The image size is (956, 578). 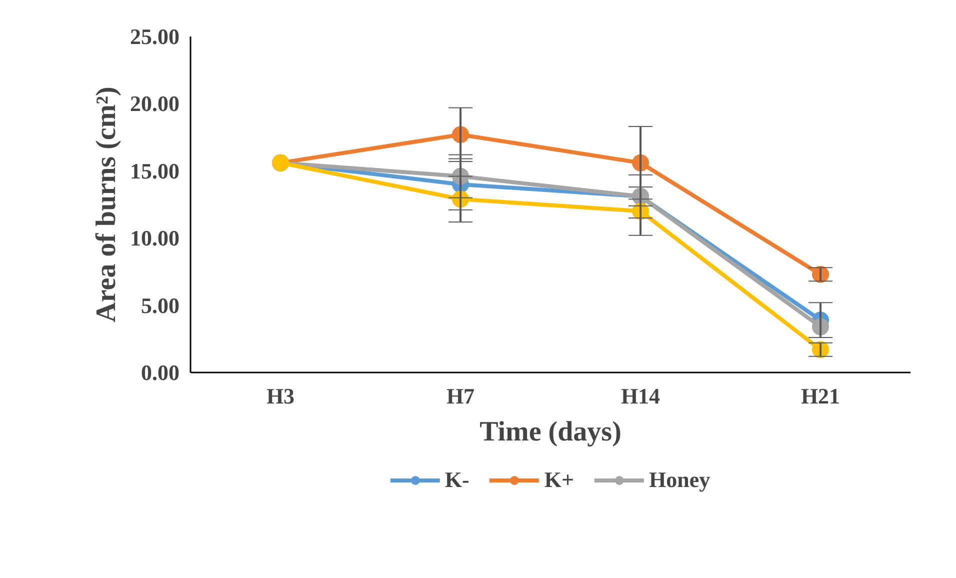 I want to click on y-axis-title: Area of burns (cm²), so click(x=106, y=204).